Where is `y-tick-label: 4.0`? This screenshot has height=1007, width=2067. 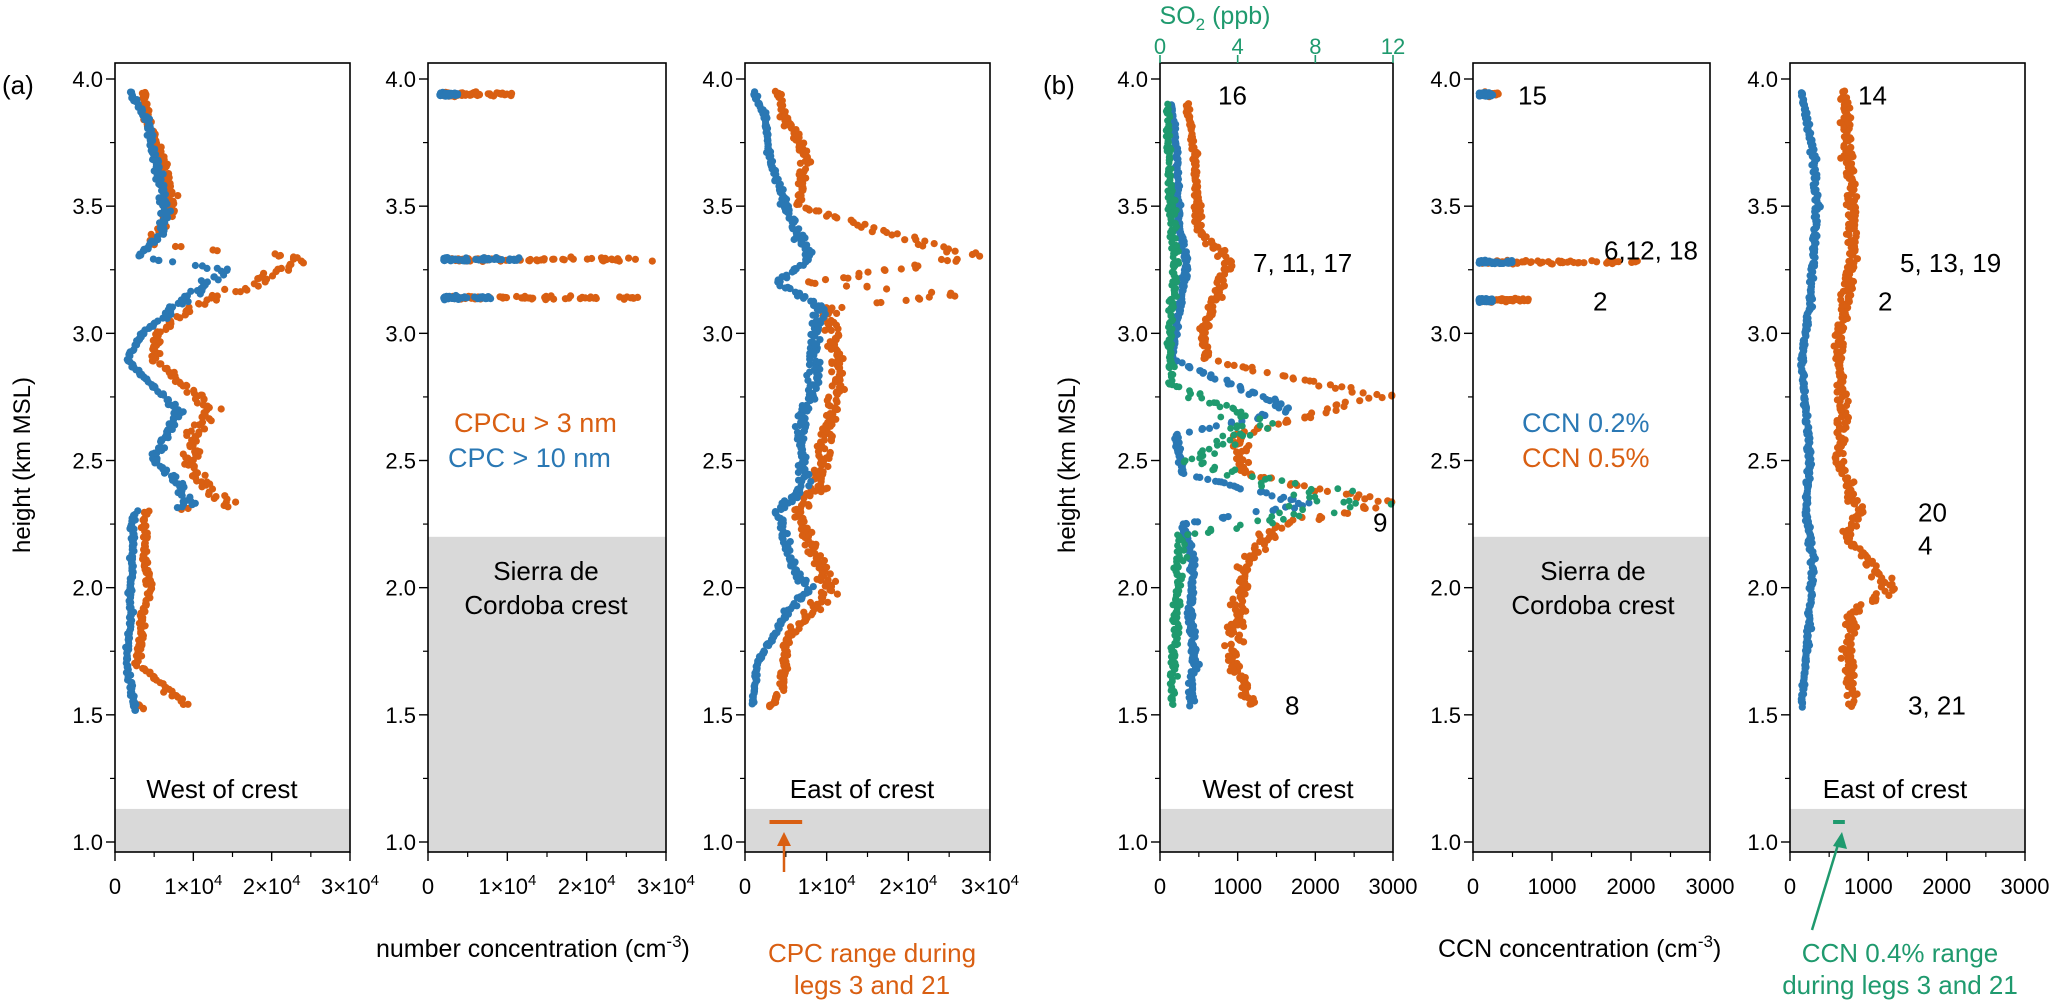
y-tick-label: 4.0 is located at coordinates (1762, 79).